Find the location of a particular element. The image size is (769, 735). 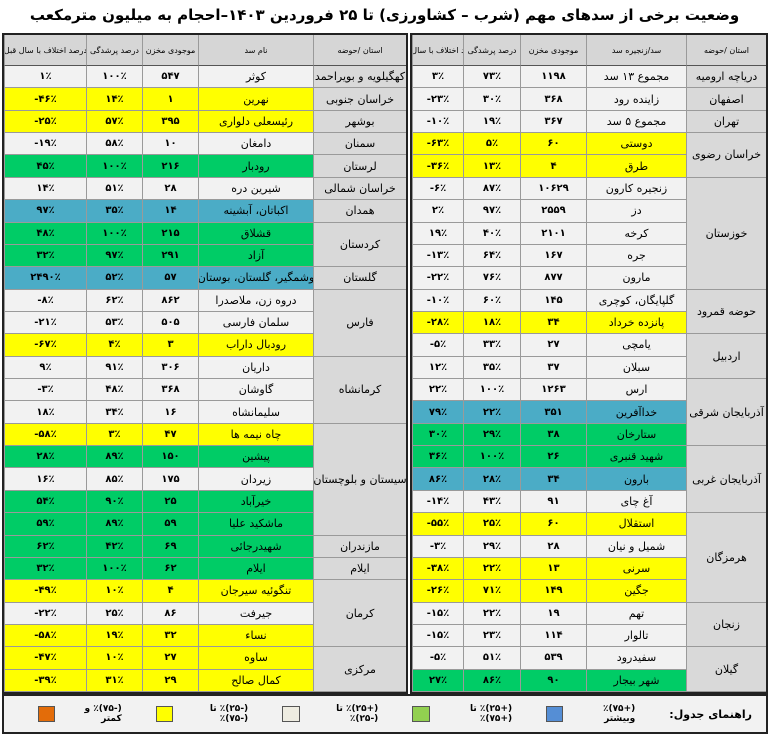

province-cell: خراسان رضوی is located at coordinates (726, 155).